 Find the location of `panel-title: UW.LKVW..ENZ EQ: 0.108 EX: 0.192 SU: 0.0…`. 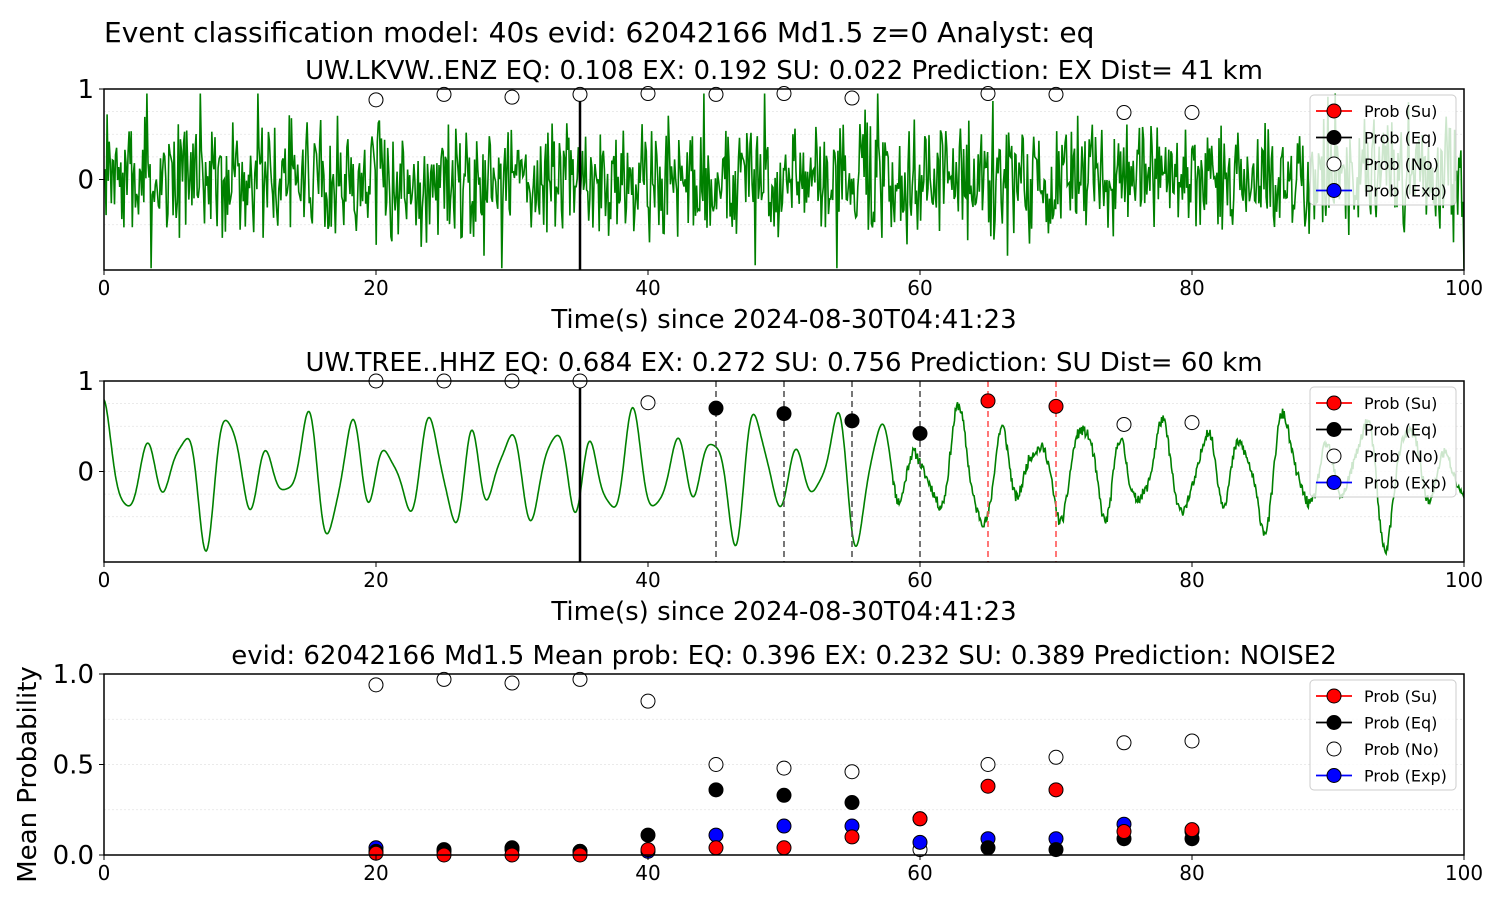

panel-title: UW.LKVW..ENZ EQ: 0.108 EX: 0.192 SU: 0.0… is located at coordinates (784, 71).